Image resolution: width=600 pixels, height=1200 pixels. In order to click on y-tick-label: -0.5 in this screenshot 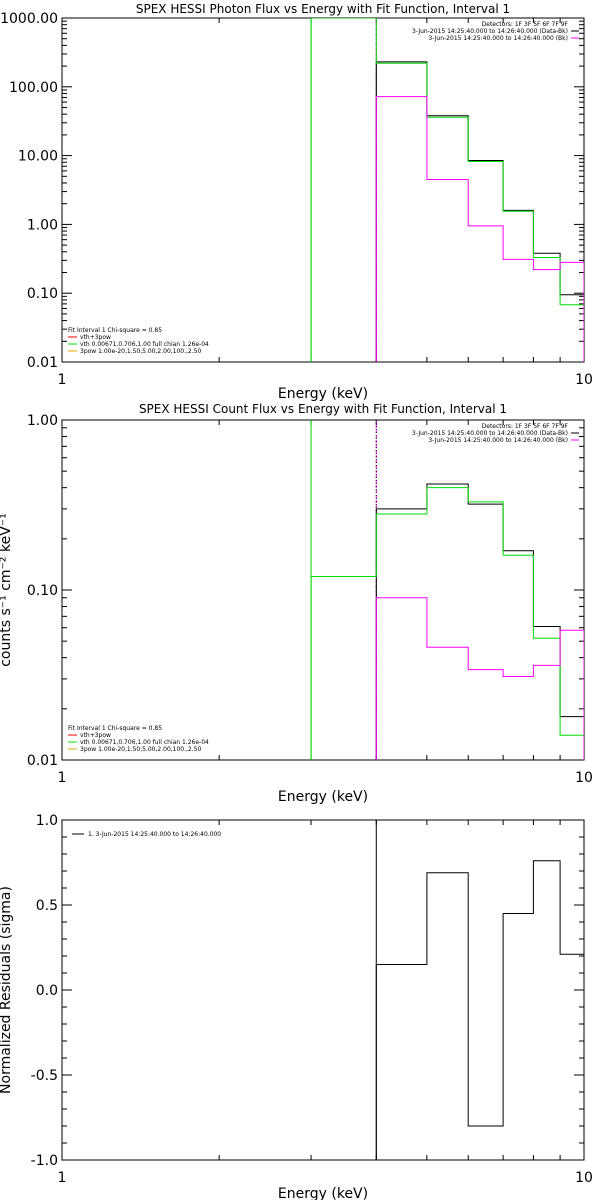, I will do `click(44, 1076)`.